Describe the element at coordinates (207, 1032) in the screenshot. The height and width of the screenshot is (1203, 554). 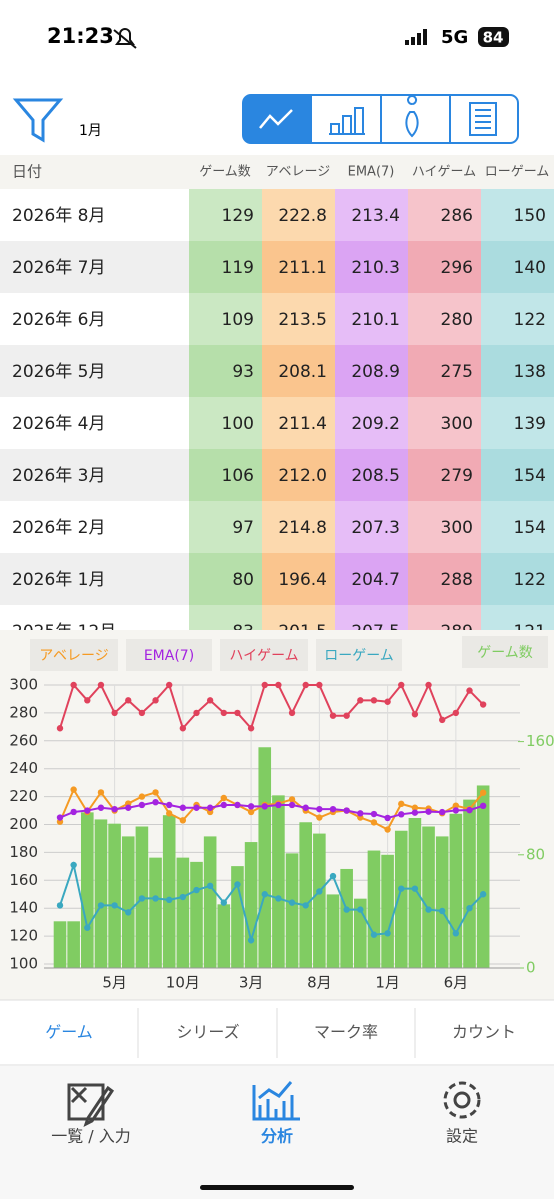
I see `tab: シリーズ` at that location.